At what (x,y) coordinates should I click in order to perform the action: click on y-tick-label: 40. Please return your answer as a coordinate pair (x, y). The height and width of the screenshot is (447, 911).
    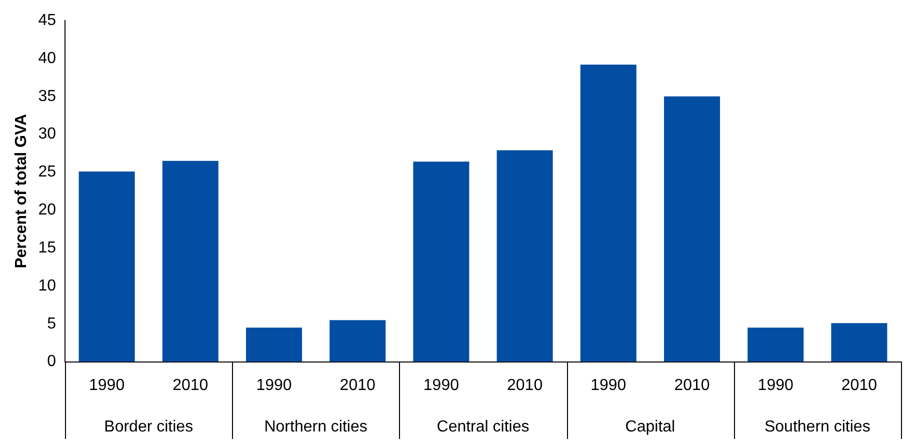
    Looking at the image, I should click on (47, 58).